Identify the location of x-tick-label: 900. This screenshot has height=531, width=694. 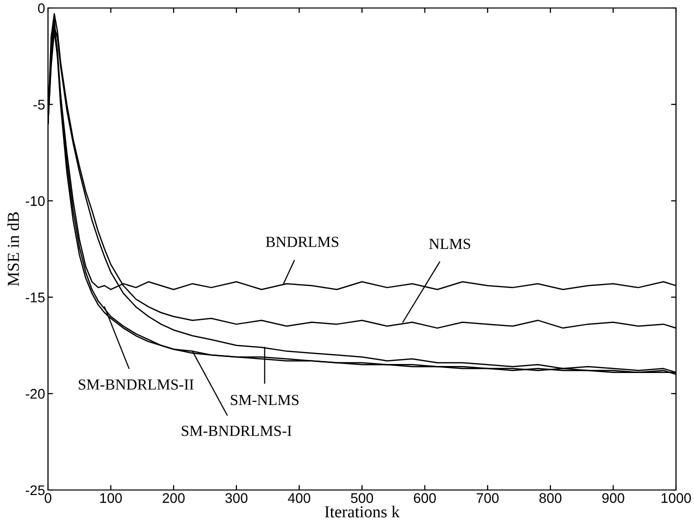
(613, 498).